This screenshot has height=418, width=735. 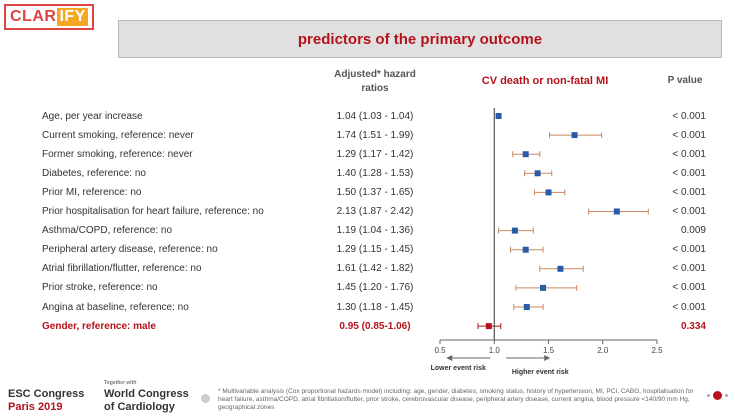 I want to click on predictor-label: Peripheral artery disease, reference: no, so click(x=130, y=250).